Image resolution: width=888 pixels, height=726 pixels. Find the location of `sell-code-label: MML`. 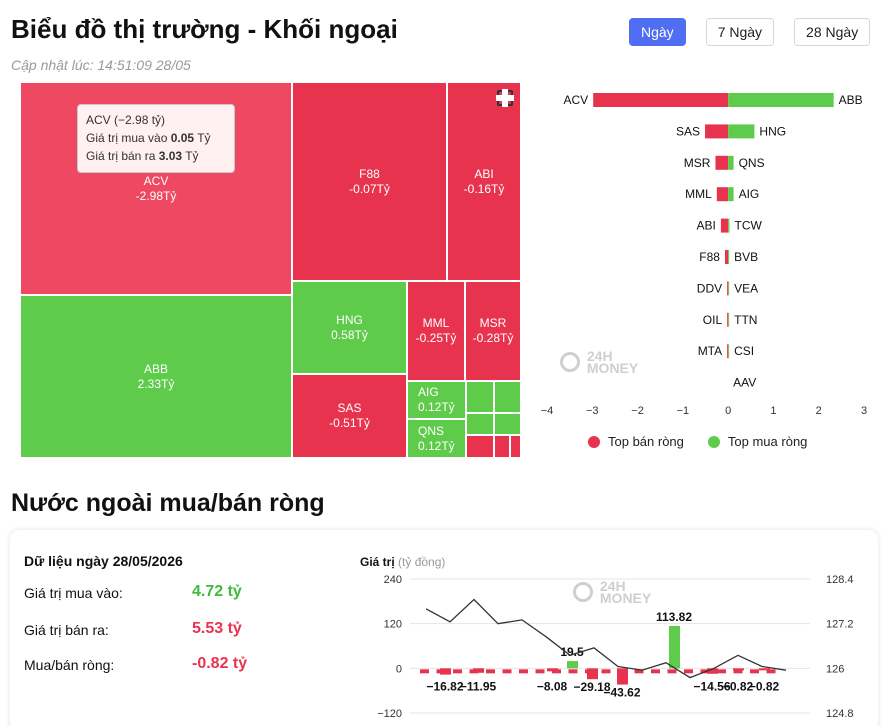

sell-code-label: MML is located at coordinates (698, 194).